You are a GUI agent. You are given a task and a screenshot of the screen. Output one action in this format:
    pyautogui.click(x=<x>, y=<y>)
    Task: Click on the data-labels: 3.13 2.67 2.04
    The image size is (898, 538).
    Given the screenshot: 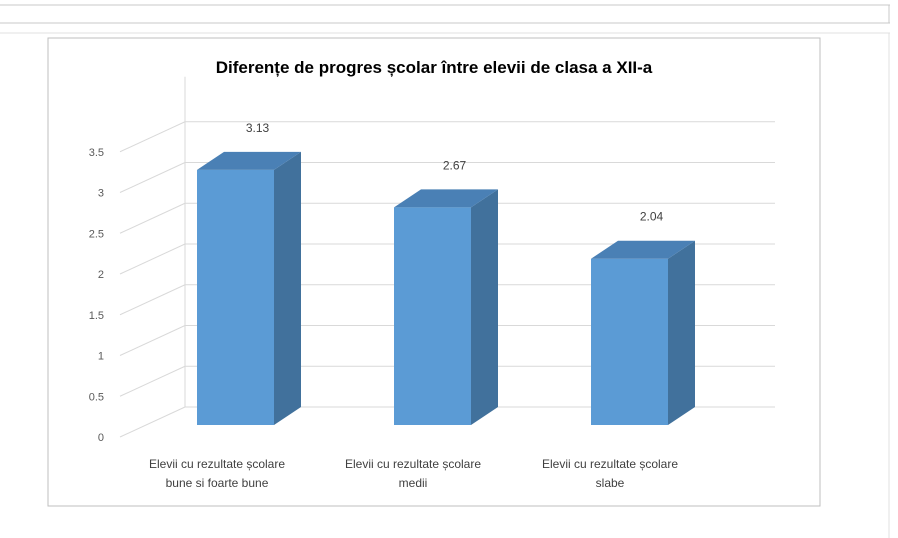 What is the action you would take?
    pyautogui.click(x=455, y=172)
    